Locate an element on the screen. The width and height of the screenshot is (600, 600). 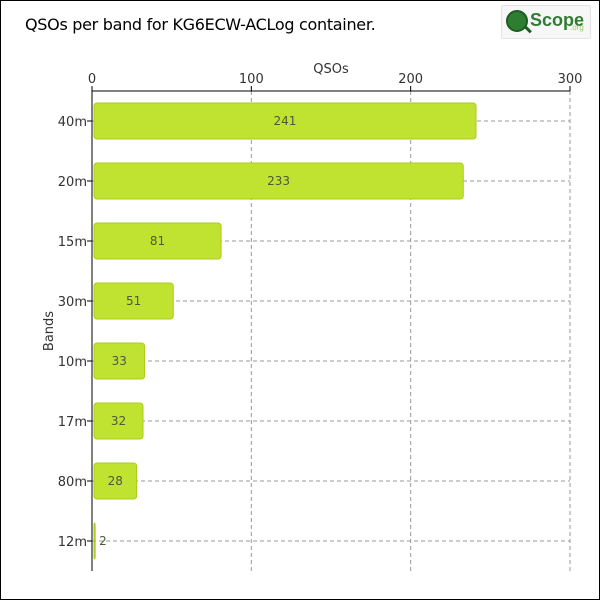
bar-15m is located at coordinates (157, 241).